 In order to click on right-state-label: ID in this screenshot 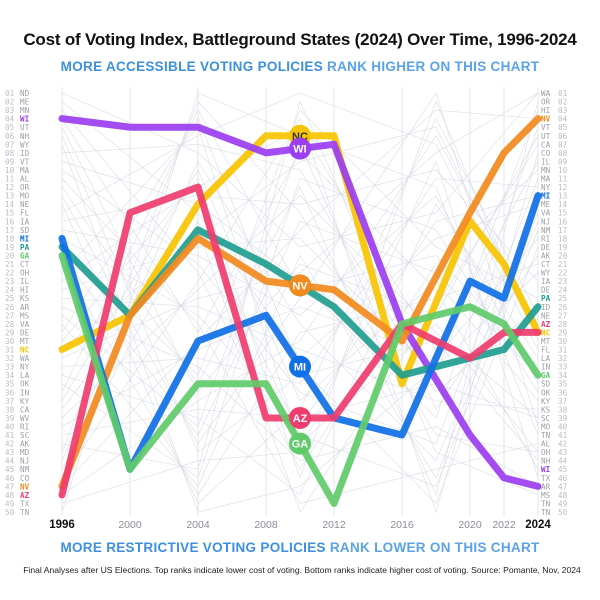, I will do `click(546, 307)`.